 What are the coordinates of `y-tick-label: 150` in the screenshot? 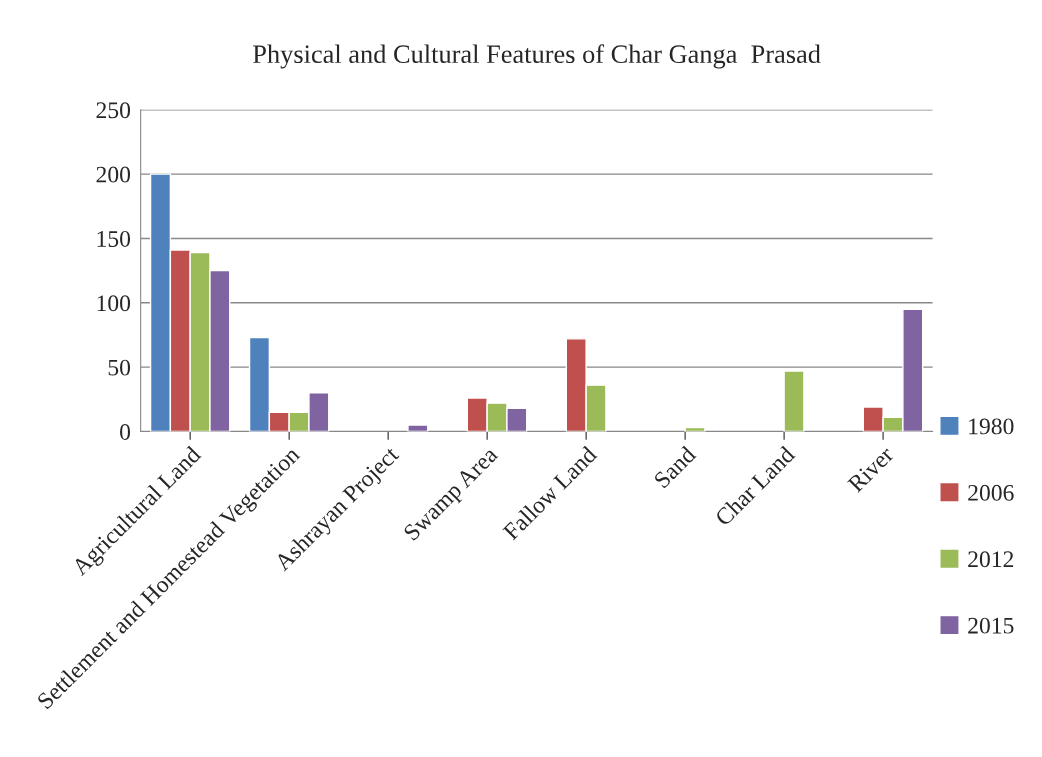 It's located at (114, 238).